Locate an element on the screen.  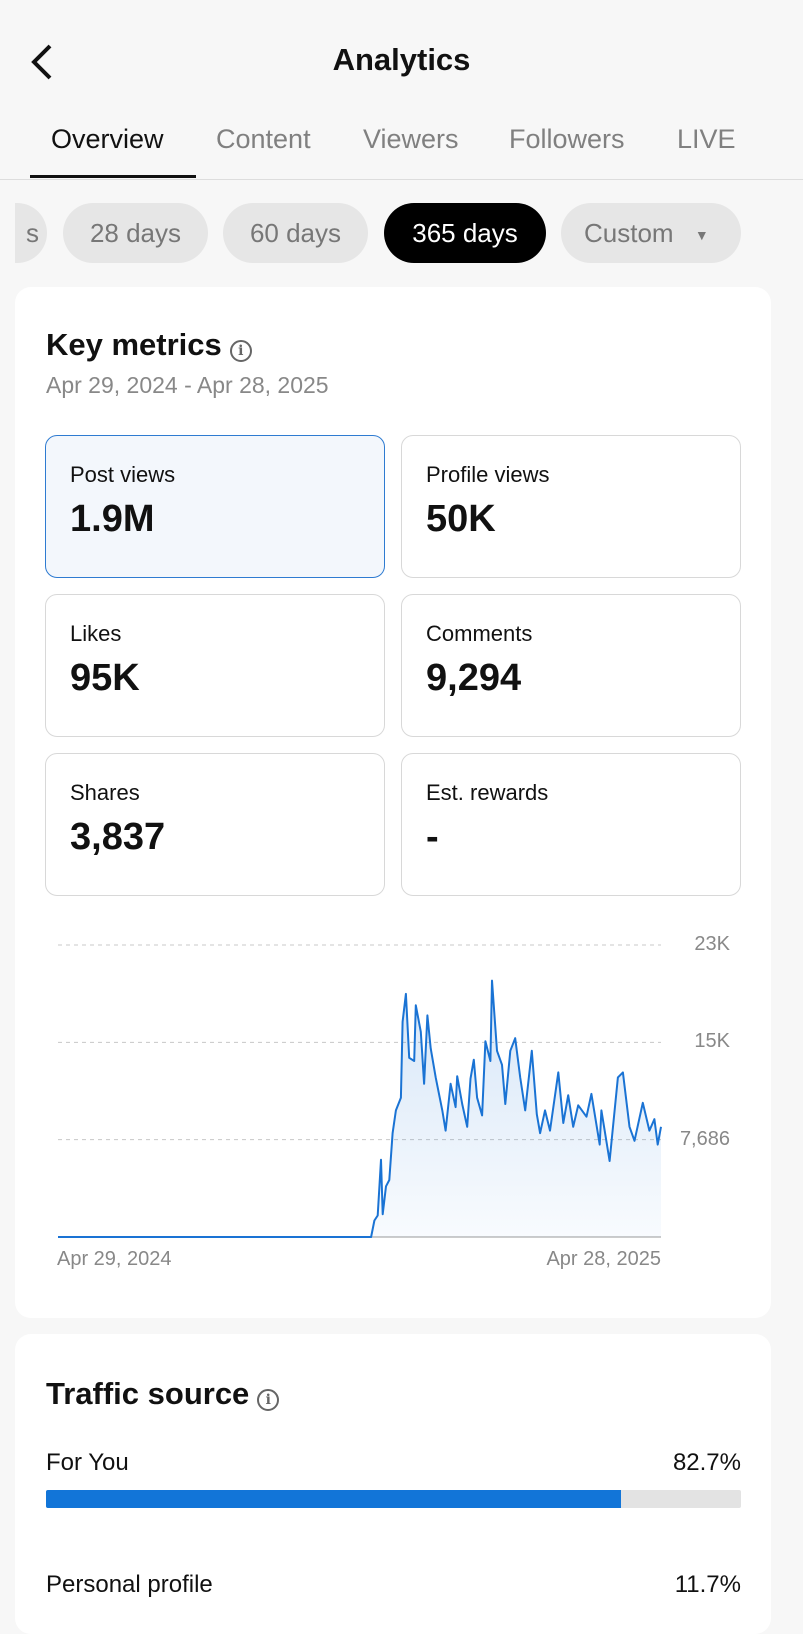
traffic-bar is located at coordinates (393, 1499).